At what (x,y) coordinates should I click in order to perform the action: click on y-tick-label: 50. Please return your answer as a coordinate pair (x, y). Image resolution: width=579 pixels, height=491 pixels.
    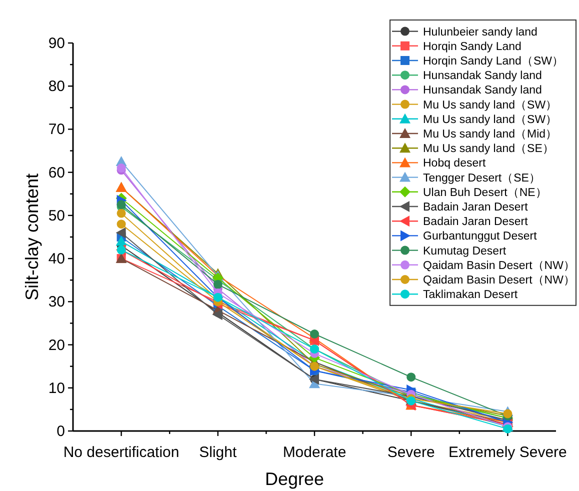
    Looking at the image, I should click on (56, 215).